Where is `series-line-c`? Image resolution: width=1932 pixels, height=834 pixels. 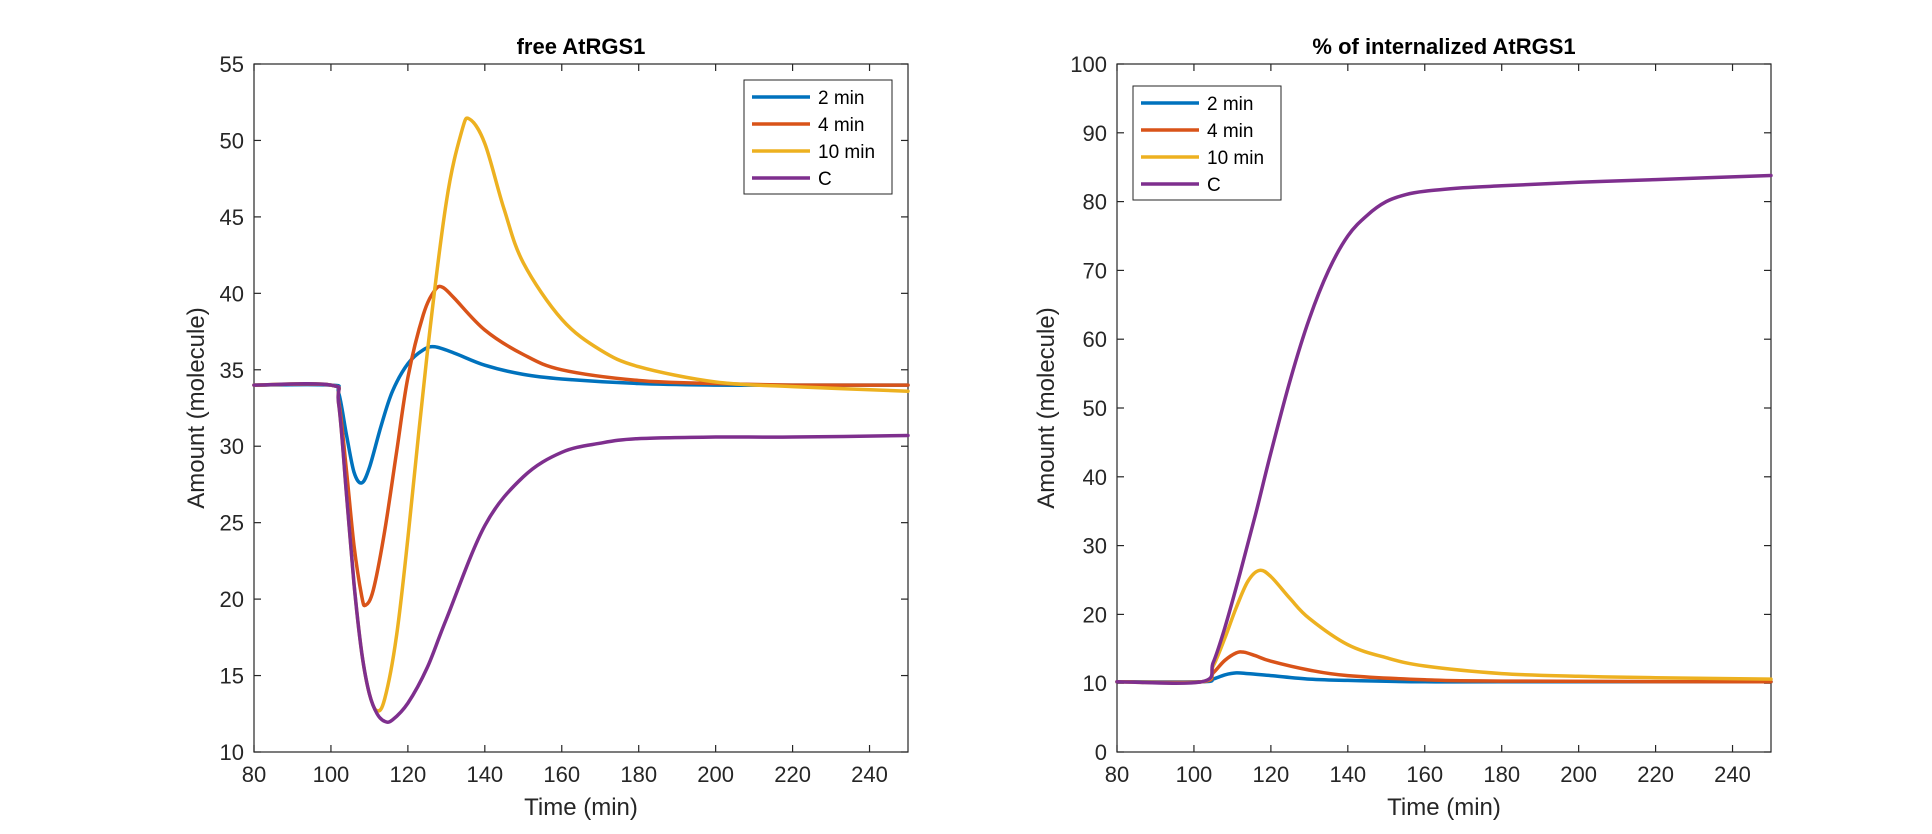
series-line-c is located at coordinates (581, 552).